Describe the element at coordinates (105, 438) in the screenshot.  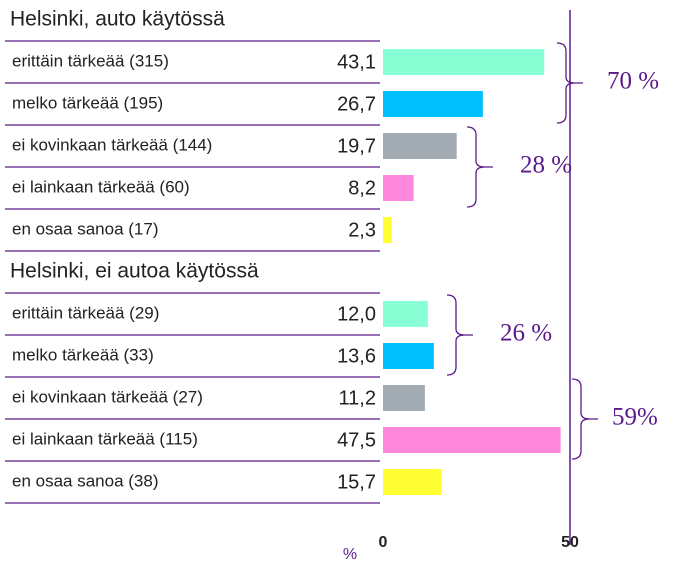
I see `category-label: ei lainkaan tärkeää (115)` at that location.